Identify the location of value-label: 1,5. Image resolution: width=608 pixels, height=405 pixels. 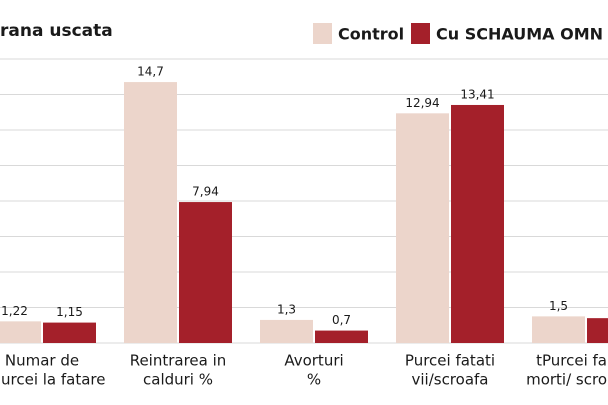
(558, 306).